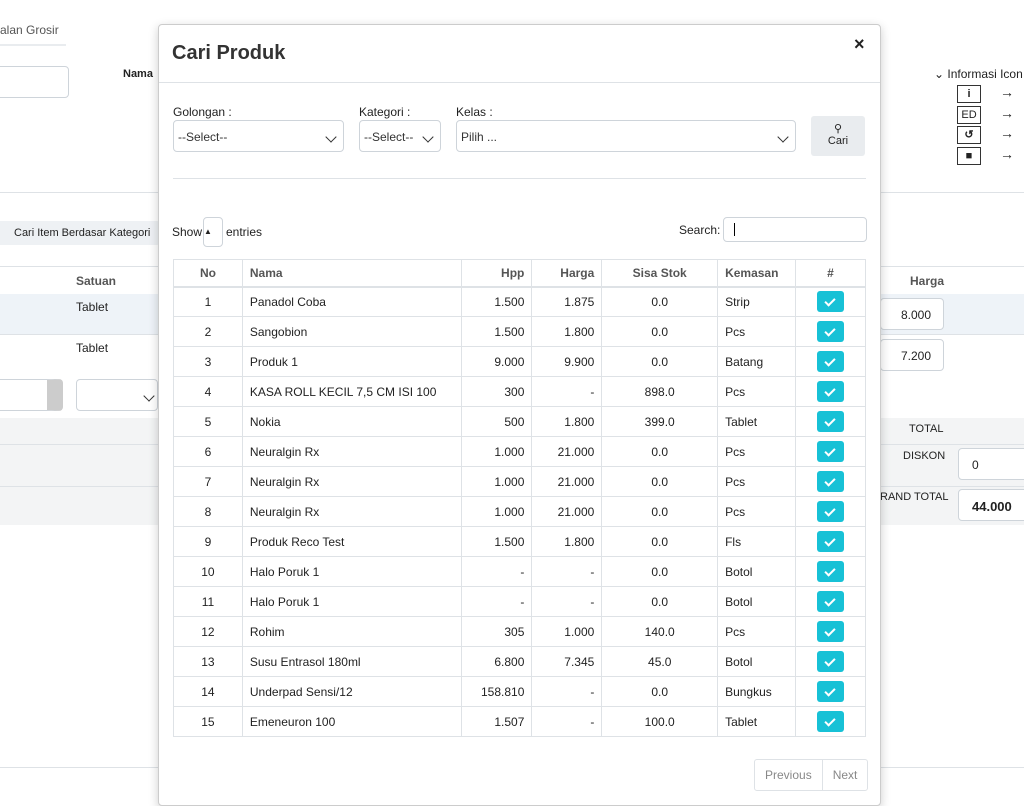 The image size is (1024, 806). I want to click on cell: 300, so click(497, 392).